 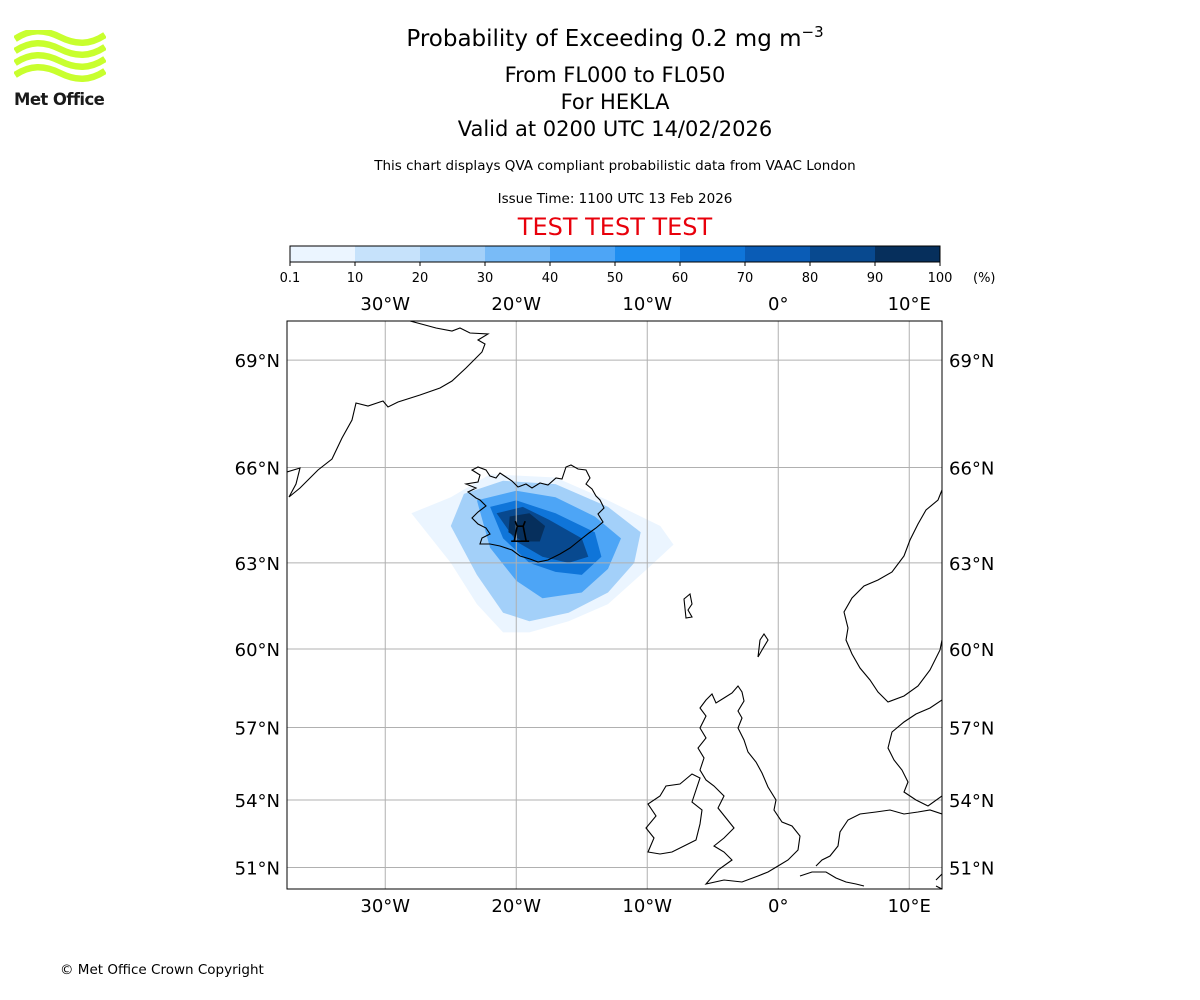 What do you see at coordinates (550, 278) in the screenshot?
I see `colorbar-tick-label: 40` at bounding box center [550, 278].